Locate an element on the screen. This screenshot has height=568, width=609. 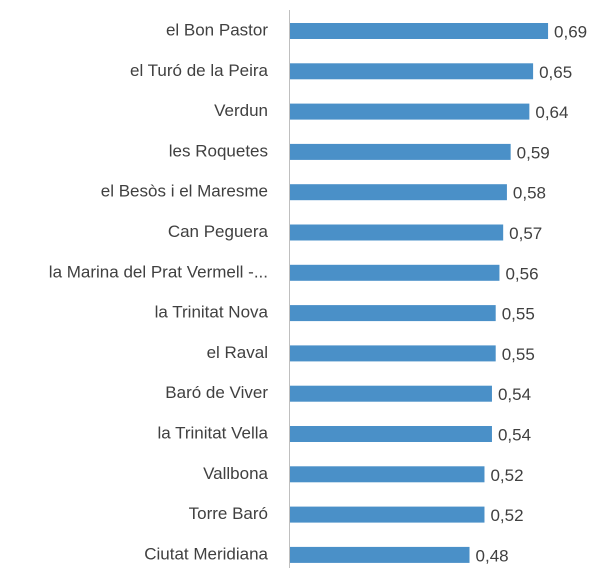
category-label: Can Peguera is located at coordinates (218, 231).